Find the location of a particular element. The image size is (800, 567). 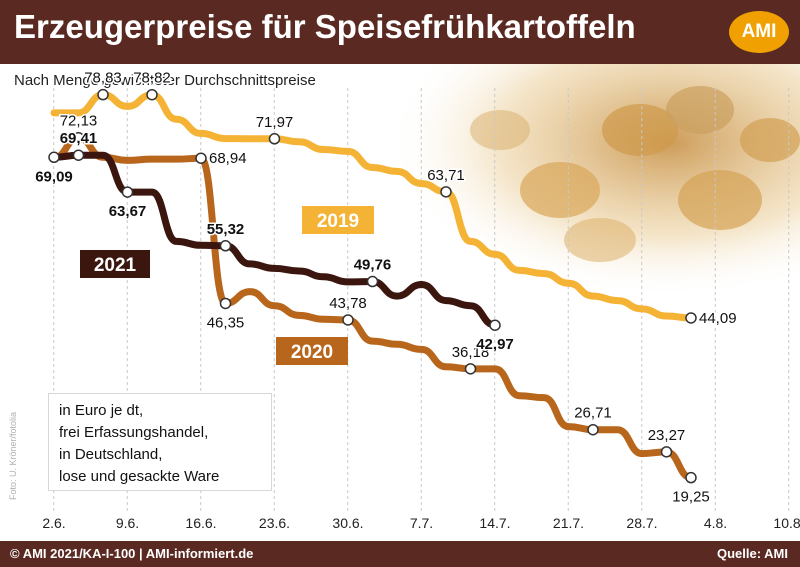

series-2019-data-label: 63,71 is located at coordinates (446, 175).